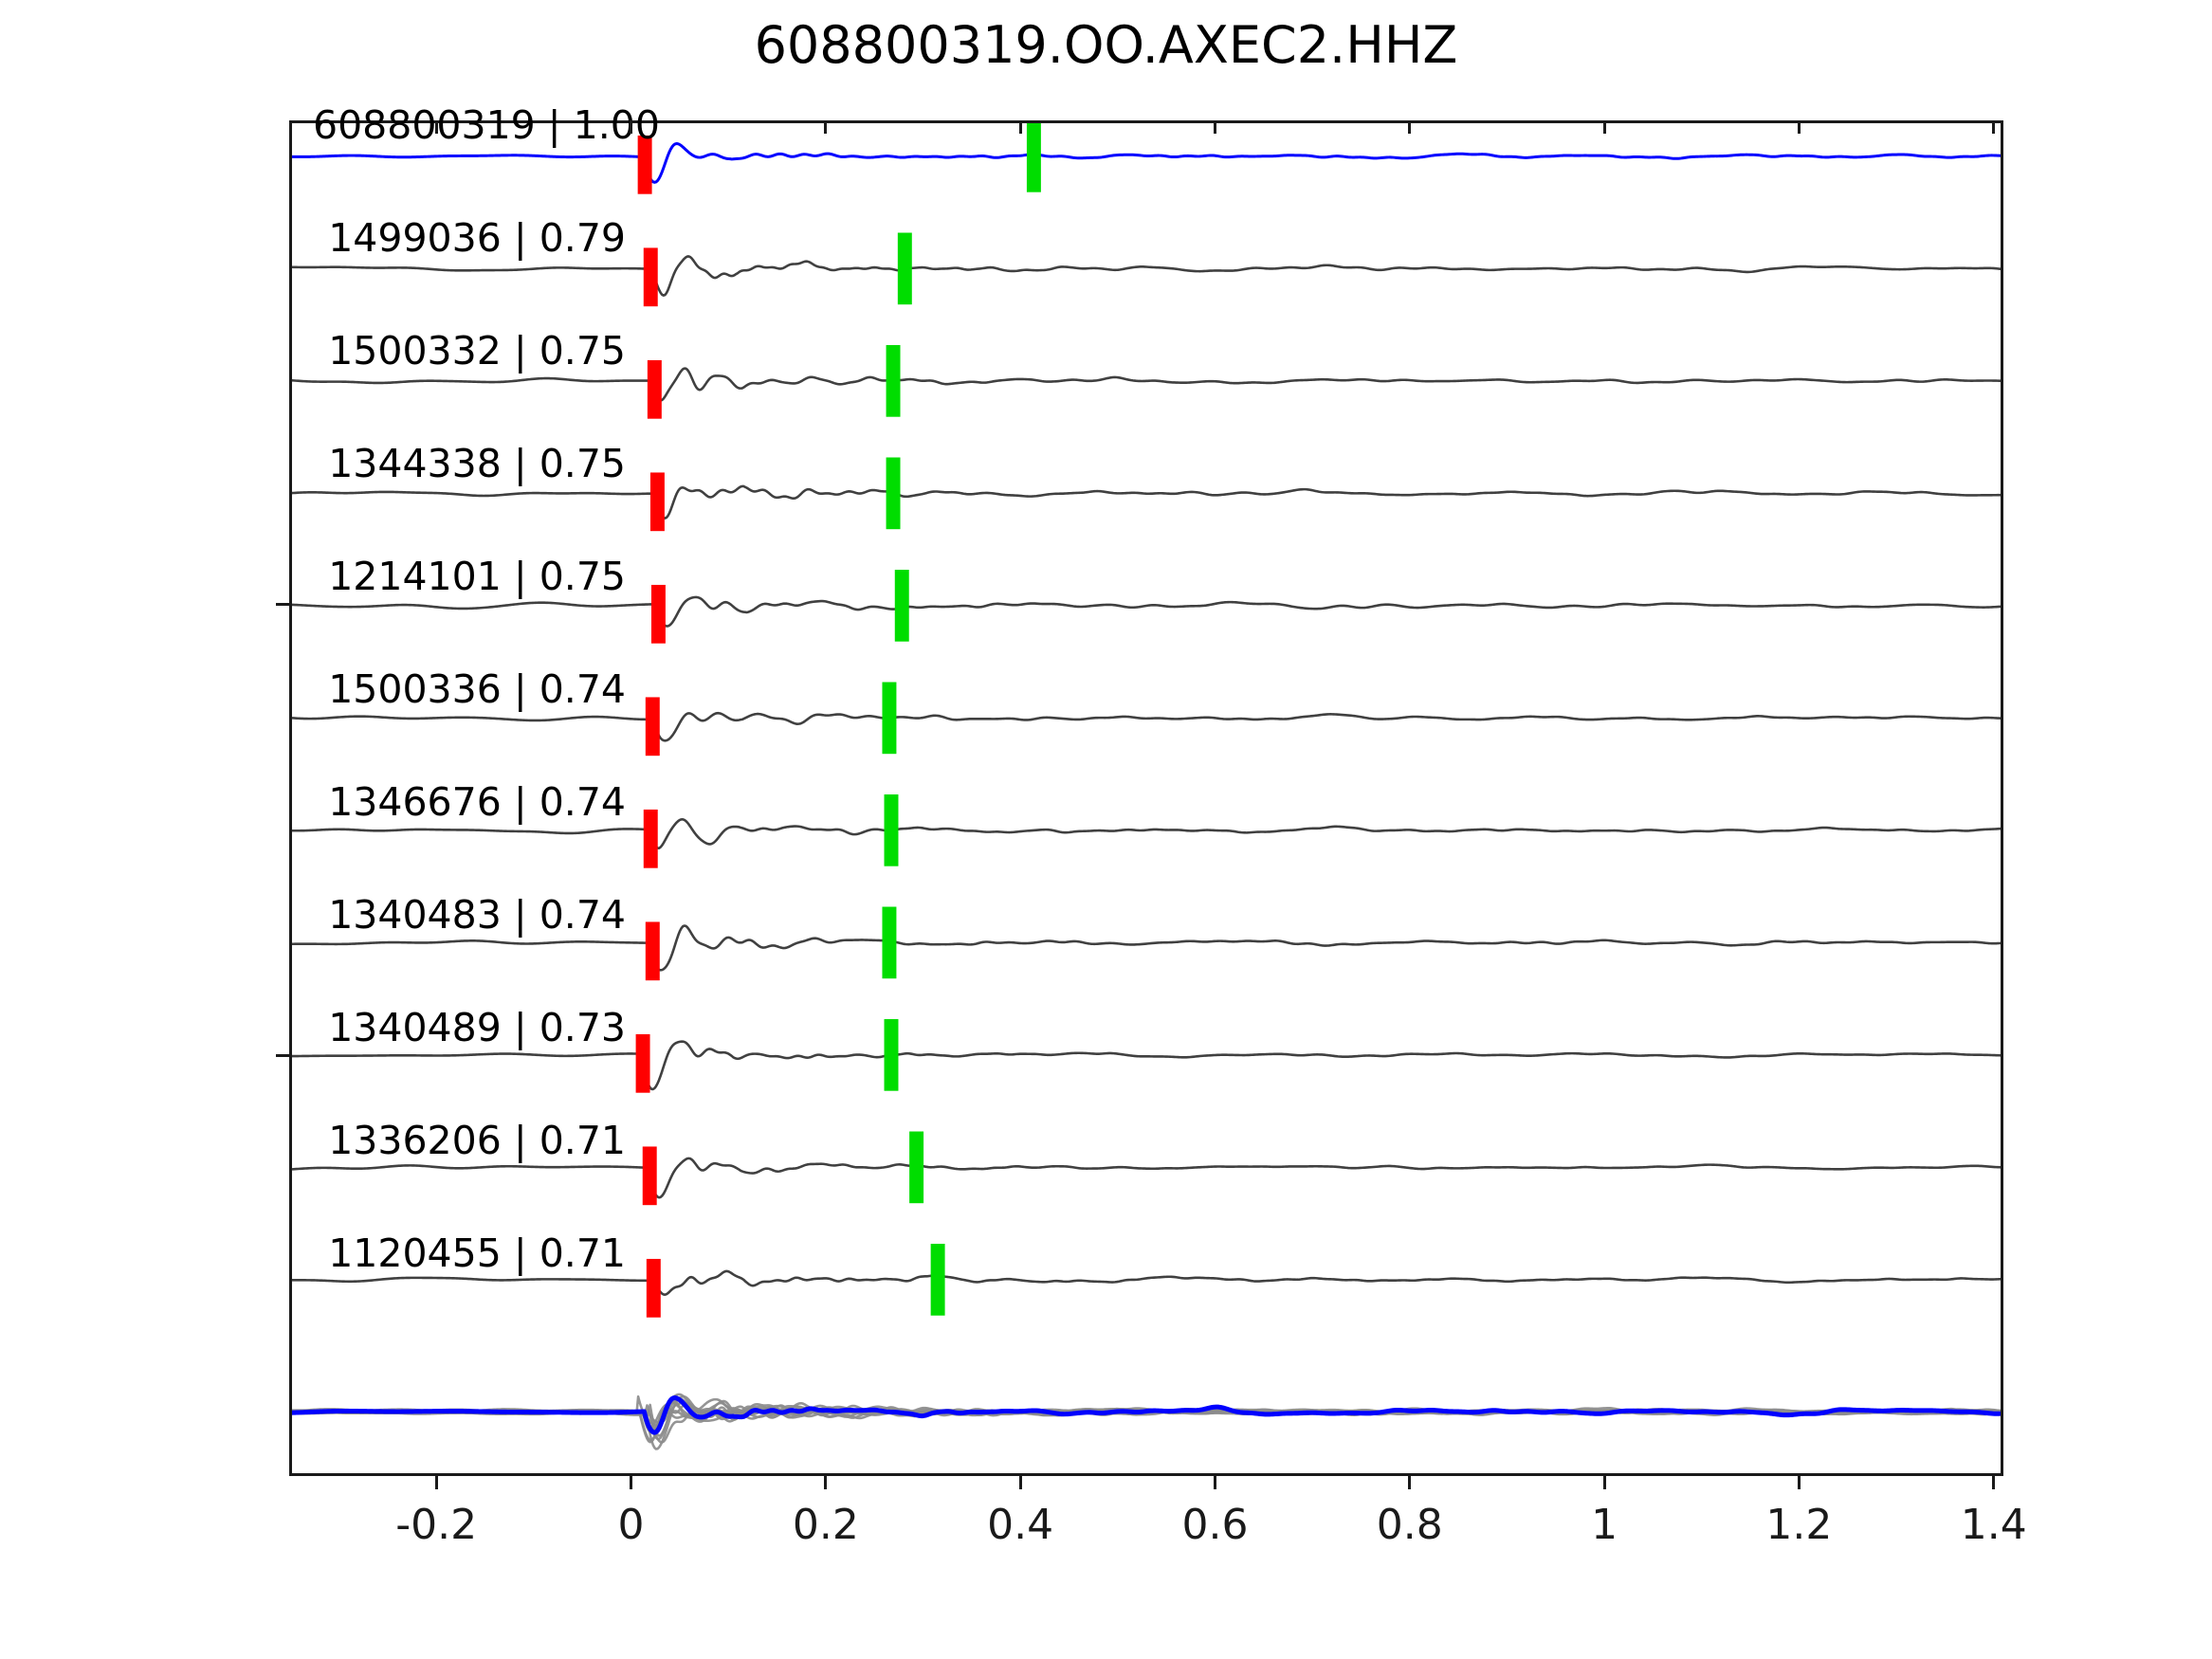 Image resolution: width=2212 pixels, height=1659 pixels. Describe the element at coordinates (477, 576) in the screenshot. I see `trace-label: 1214101 | 0.75` at that location.